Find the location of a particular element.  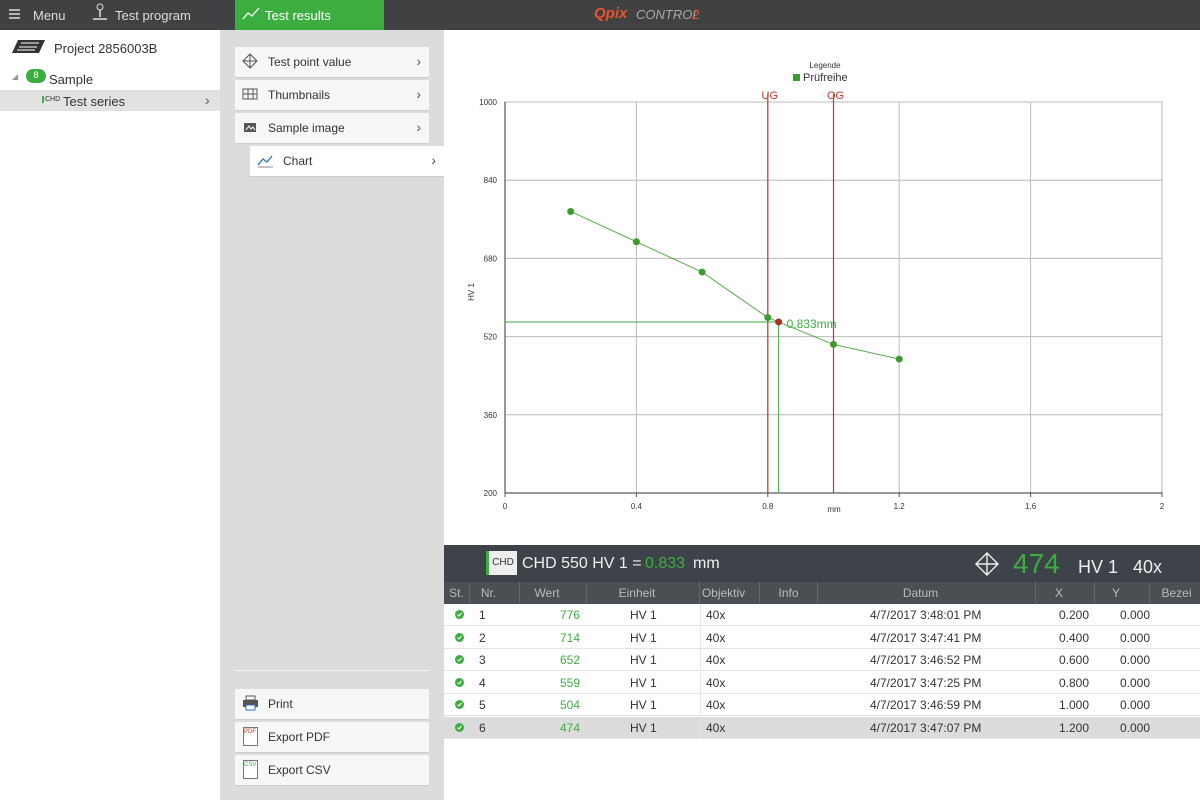

table-row: 4 559 HV 1 40x 4/7/2017 3:47:25 PM 0.800 0.000 is located at coordinates (822, 682).